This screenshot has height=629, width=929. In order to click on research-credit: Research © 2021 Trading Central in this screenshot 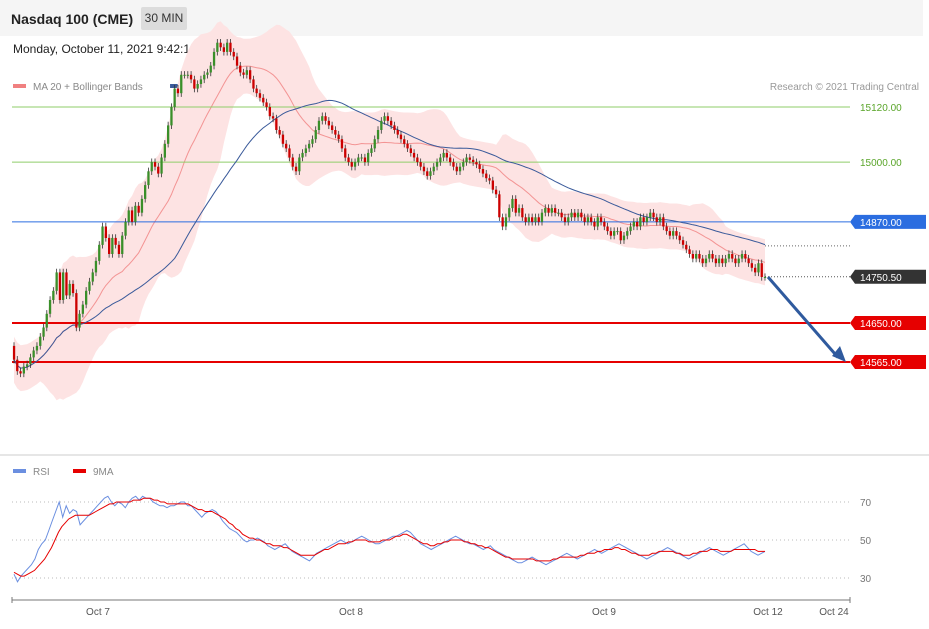, I will do `click(844, 87)`.